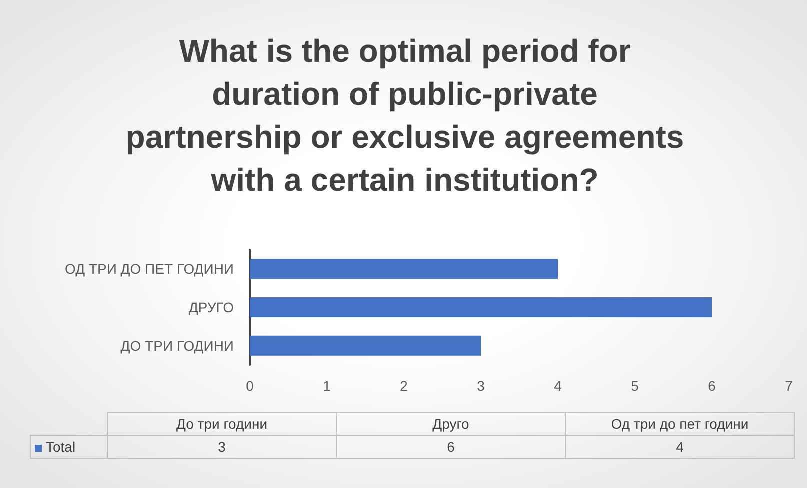  What do you see at coordinates (222, 447) in the screenshot?
I see `text: 3` at bounding box center [222, 447].